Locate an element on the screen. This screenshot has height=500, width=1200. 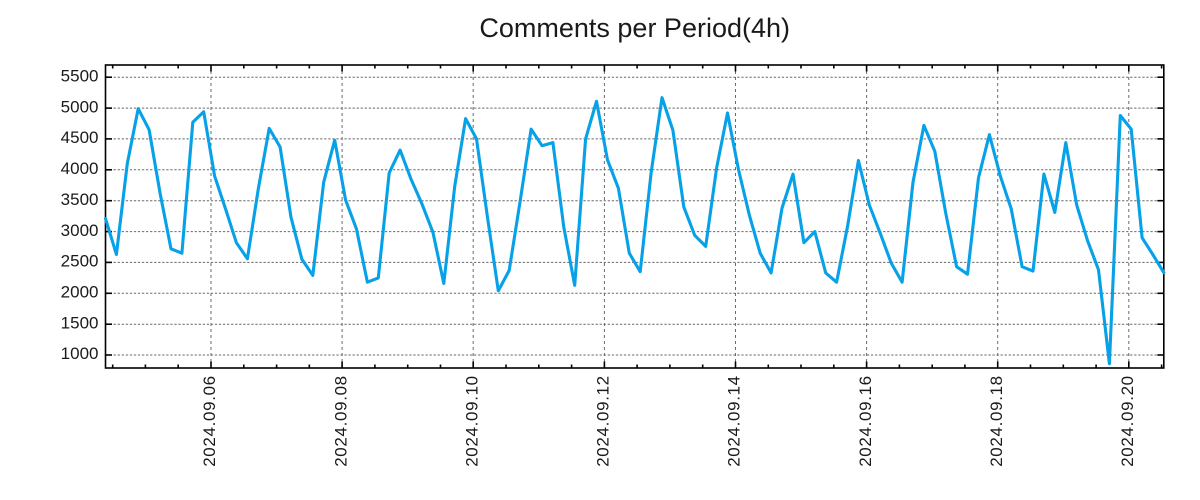
svg-text: 2024.09.18 is located at coordinates (996, 421).